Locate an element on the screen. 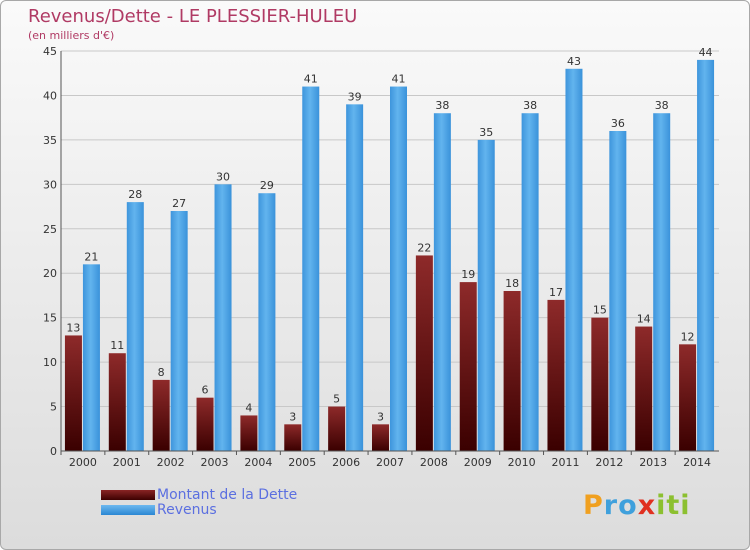  y-tick-label: 15 is located at coordinates (50, 318).